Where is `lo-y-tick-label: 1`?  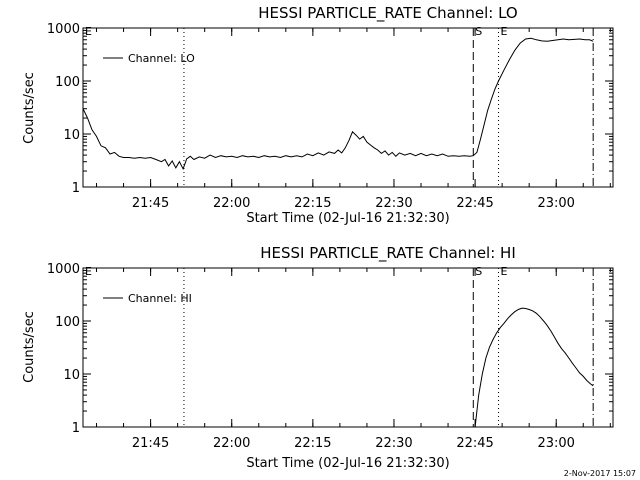
lo-y-tick-label: 1 is located at coordinates (76, 188).